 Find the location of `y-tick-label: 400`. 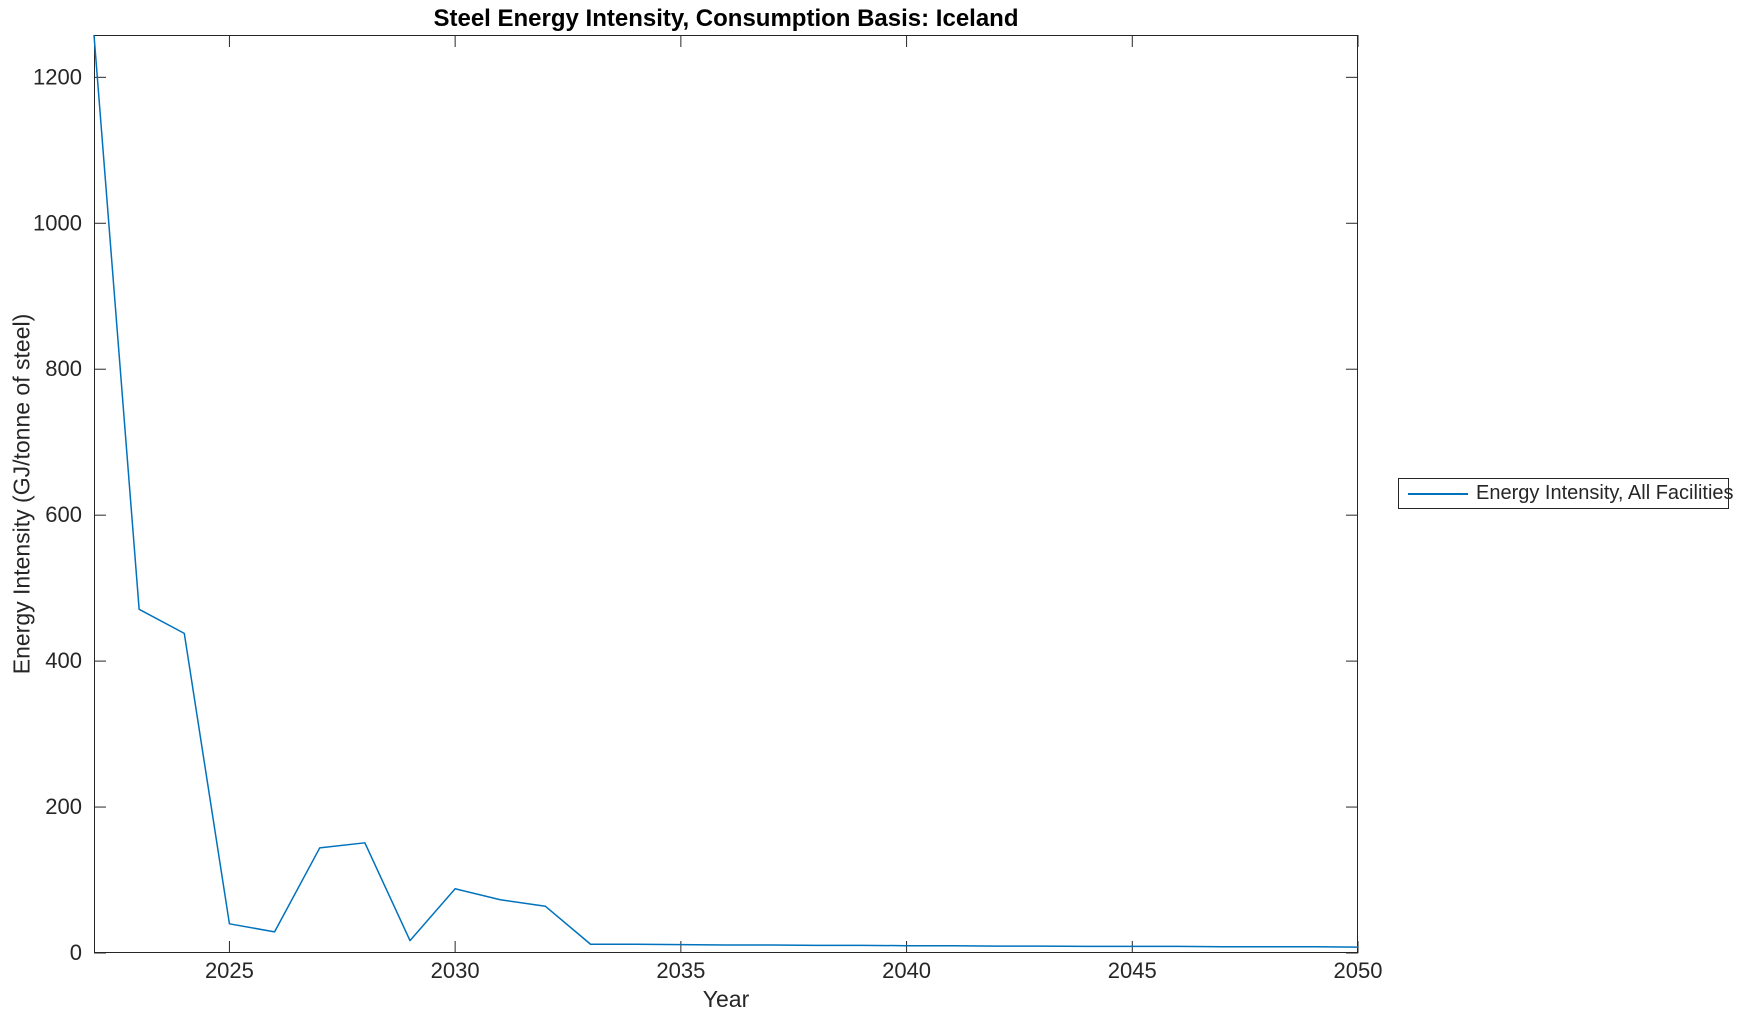

y-tick-label: 400 is located at coordinates (63, 660).